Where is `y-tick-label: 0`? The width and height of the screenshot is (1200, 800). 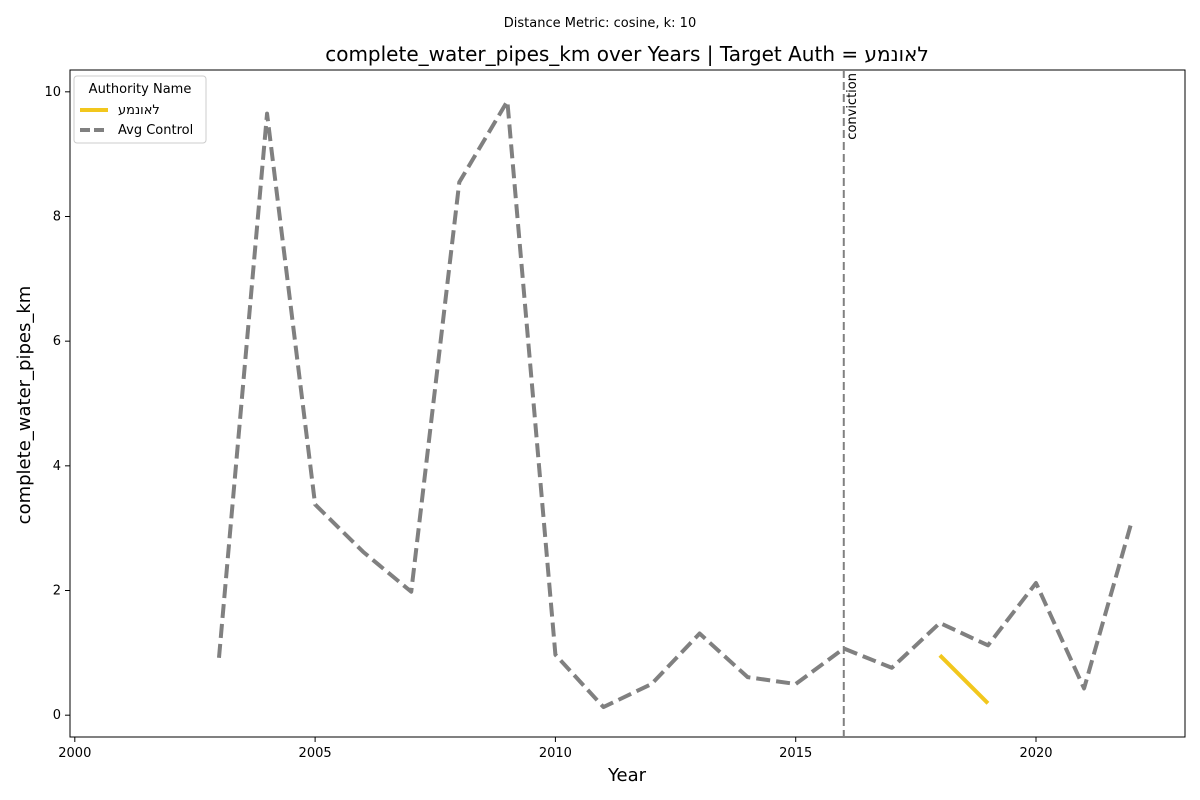
y-tick-label: 0 is located at coordinates (57, 715).